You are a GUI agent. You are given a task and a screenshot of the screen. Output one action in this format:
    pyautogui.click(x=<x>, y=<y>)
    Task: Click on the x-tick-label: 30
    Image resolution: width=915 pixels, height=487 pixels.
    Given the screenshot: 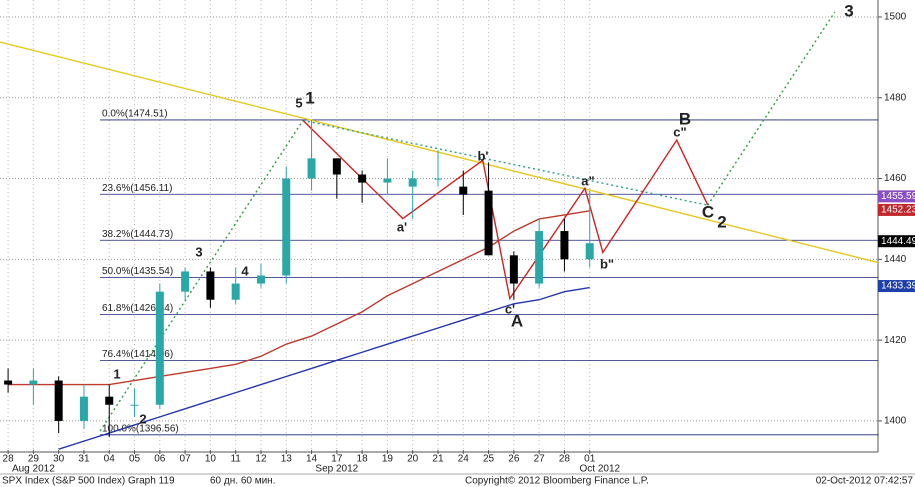 What is the action you would take?
    pyautogui.click(x=59, y=459)
    